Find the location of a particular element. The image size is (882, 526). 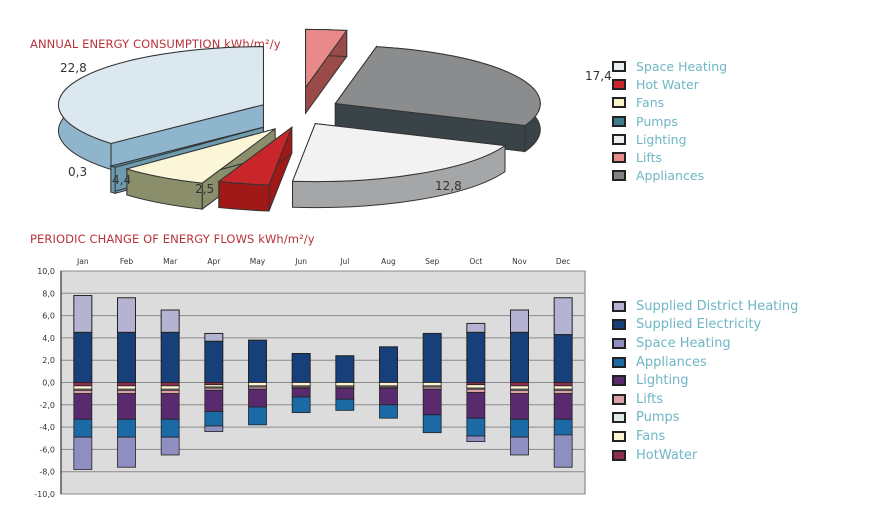

x-tick-label: May is located at coordinates (258, 261).